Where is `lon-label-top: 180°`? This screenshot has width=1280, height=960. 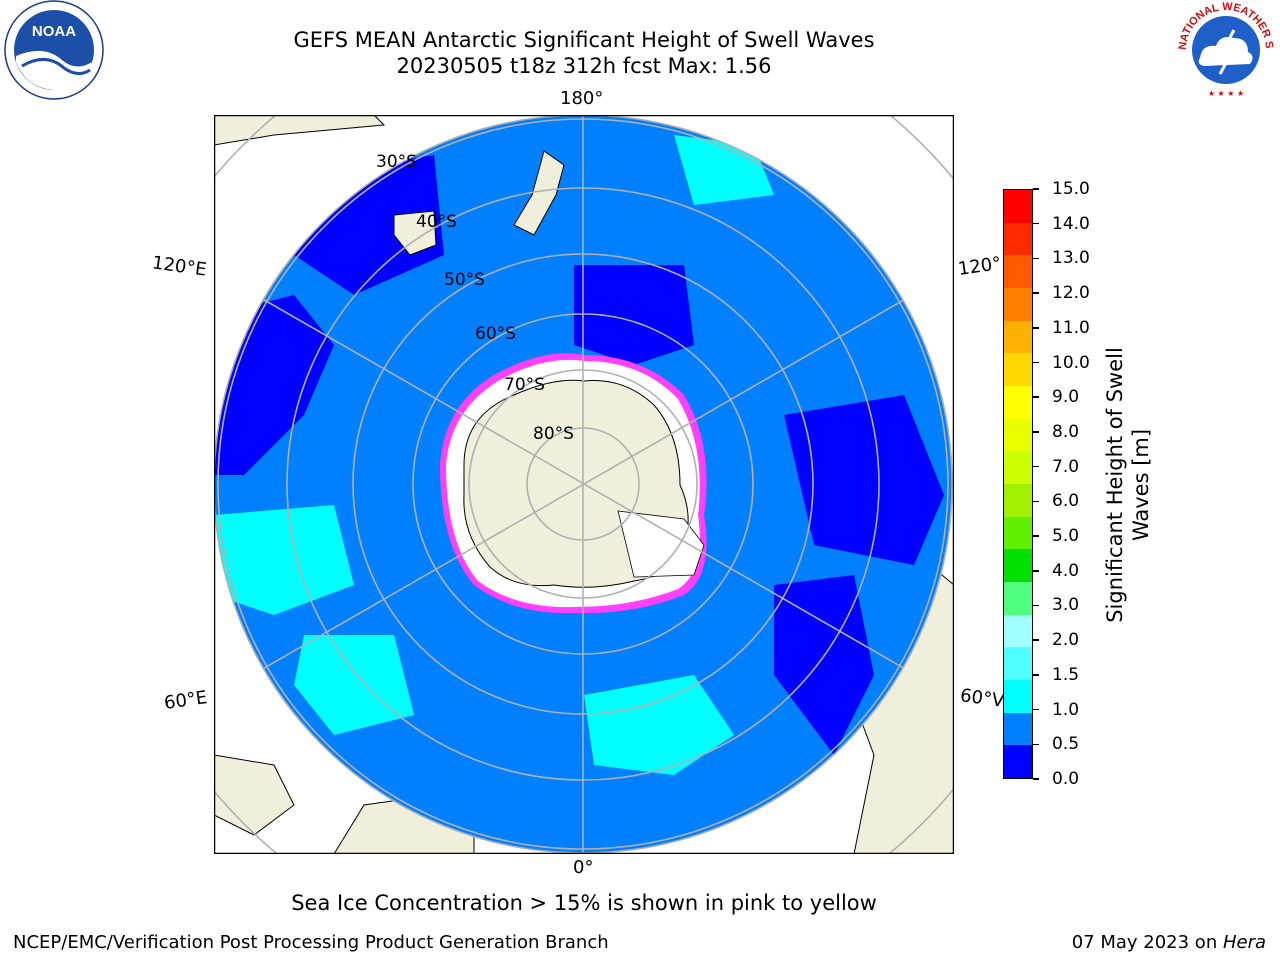 lon-label-top: 180° is located at coordinates (582, 98).